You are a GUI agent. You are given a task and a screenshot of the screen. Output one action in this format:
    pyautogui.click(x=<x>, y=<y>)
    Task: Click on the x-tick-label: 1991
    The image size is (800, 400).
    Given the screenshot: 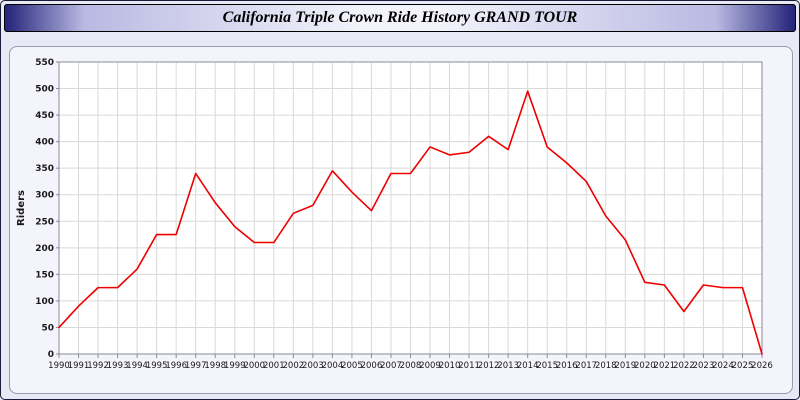 What is the action you would take?
    pyautogui.click(x=79, y=366)
    